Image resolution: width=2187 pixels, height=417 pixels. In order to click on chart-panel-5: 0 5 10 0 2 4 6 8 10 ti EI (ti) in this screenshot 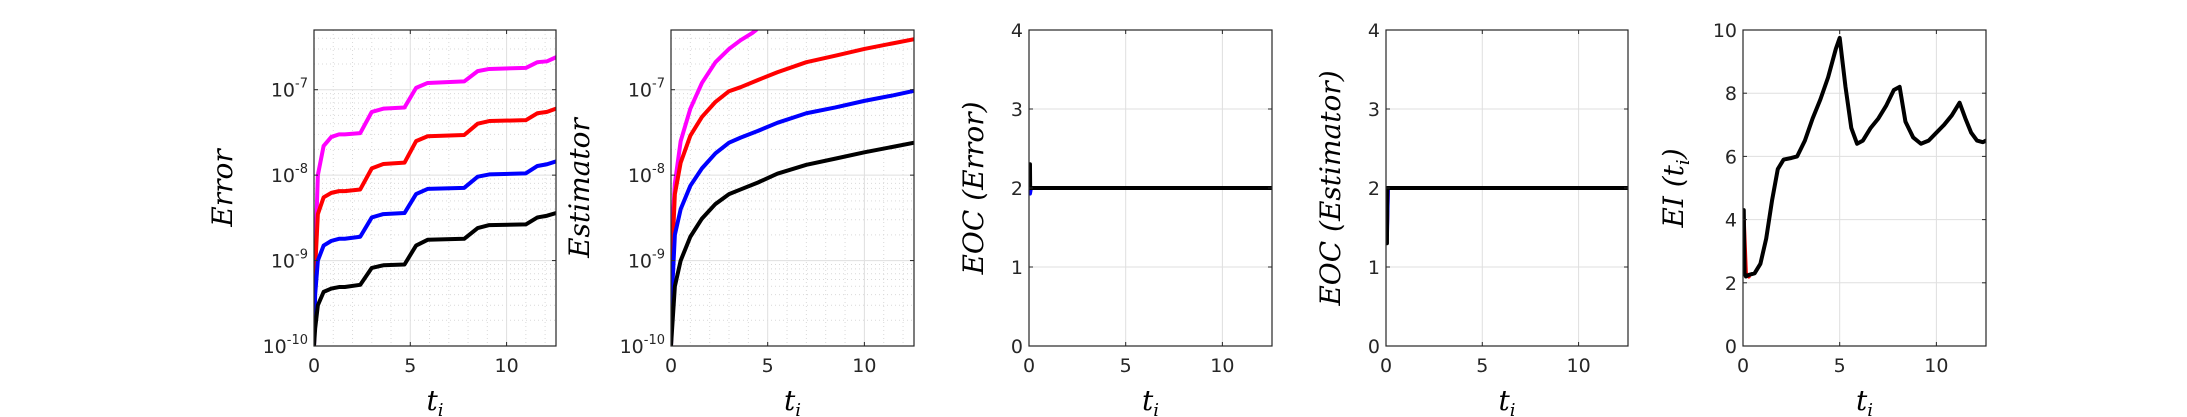, I will do `click(1822, 218)`.